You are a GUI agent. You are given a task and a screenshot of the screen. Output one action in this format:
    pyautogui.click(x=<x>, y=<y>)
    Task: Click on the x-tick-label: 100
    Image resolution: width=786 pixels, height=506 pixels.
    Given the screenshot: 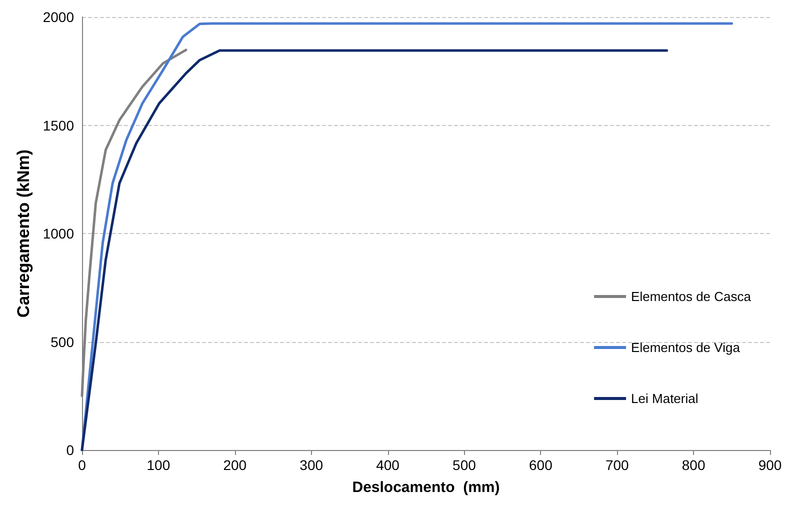 What is the action you would take?
    pyautogui.click(x=158, y=465)
    